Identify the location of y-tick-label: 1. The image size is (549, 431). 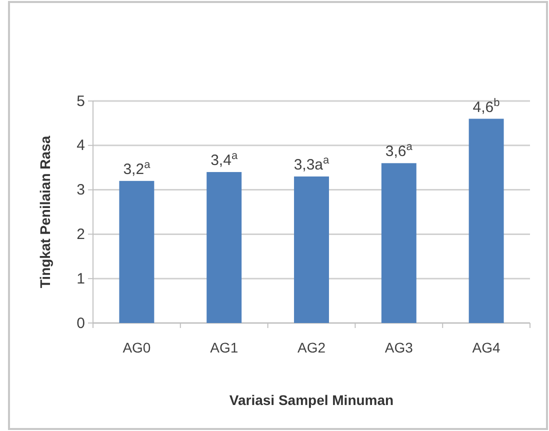
(80, 279).